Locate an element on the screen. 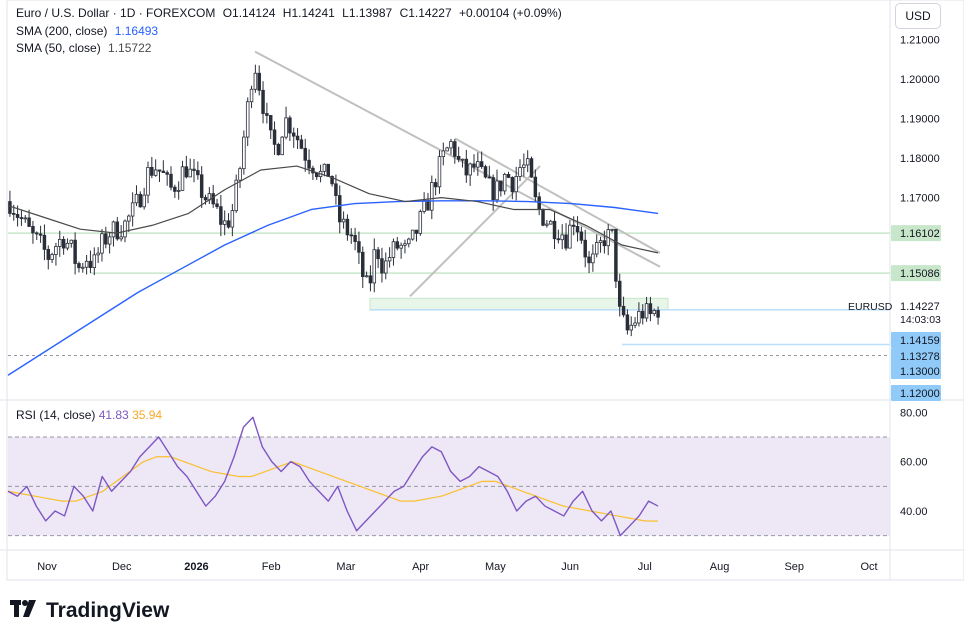 The height and width of the screenshot is (641, 964). time-axis-label: Jul is located at coordinates (645, 567).